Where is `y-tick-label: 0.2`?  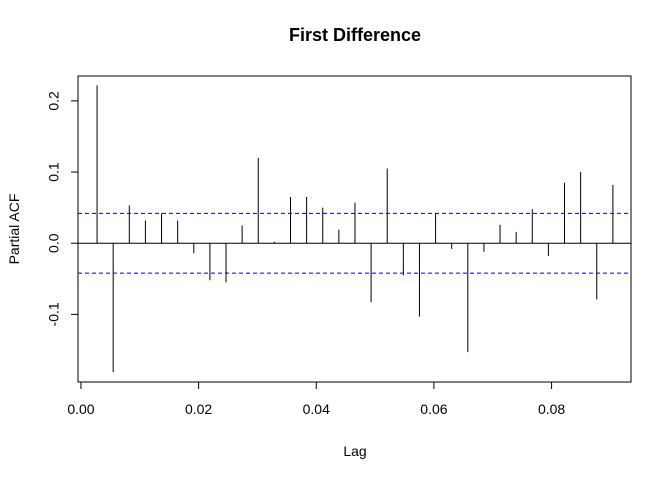
y-tick-label: 0.2 is located at coordinates (54, 101).